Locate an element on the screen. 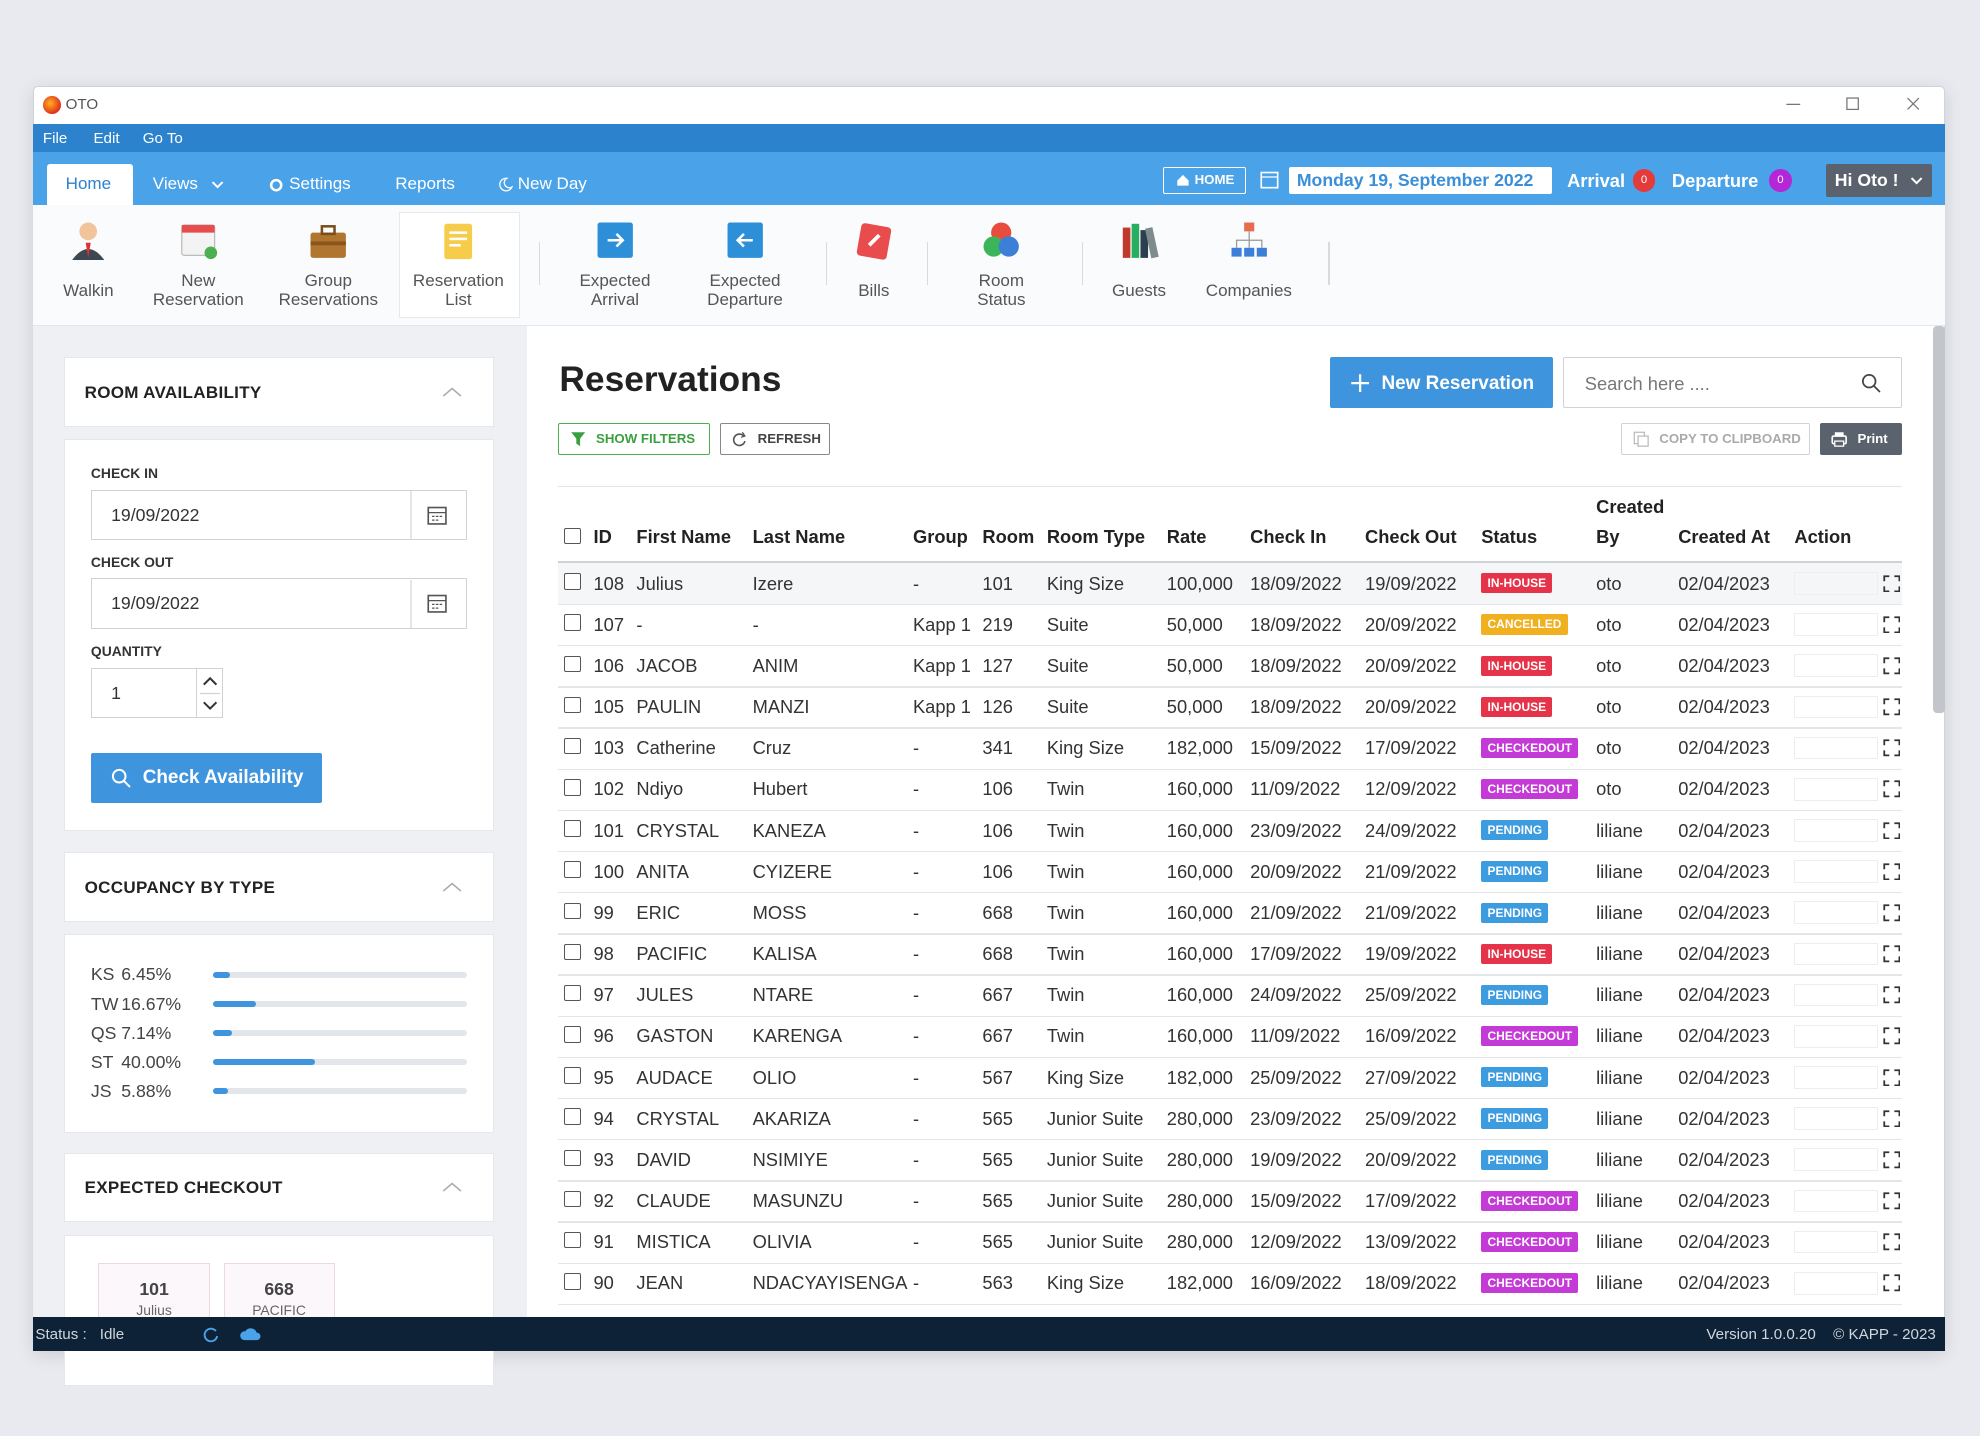 This screenshot has height=1436, width=1980. ribbon-button: New Reservation is located at coordinates (198, 290).